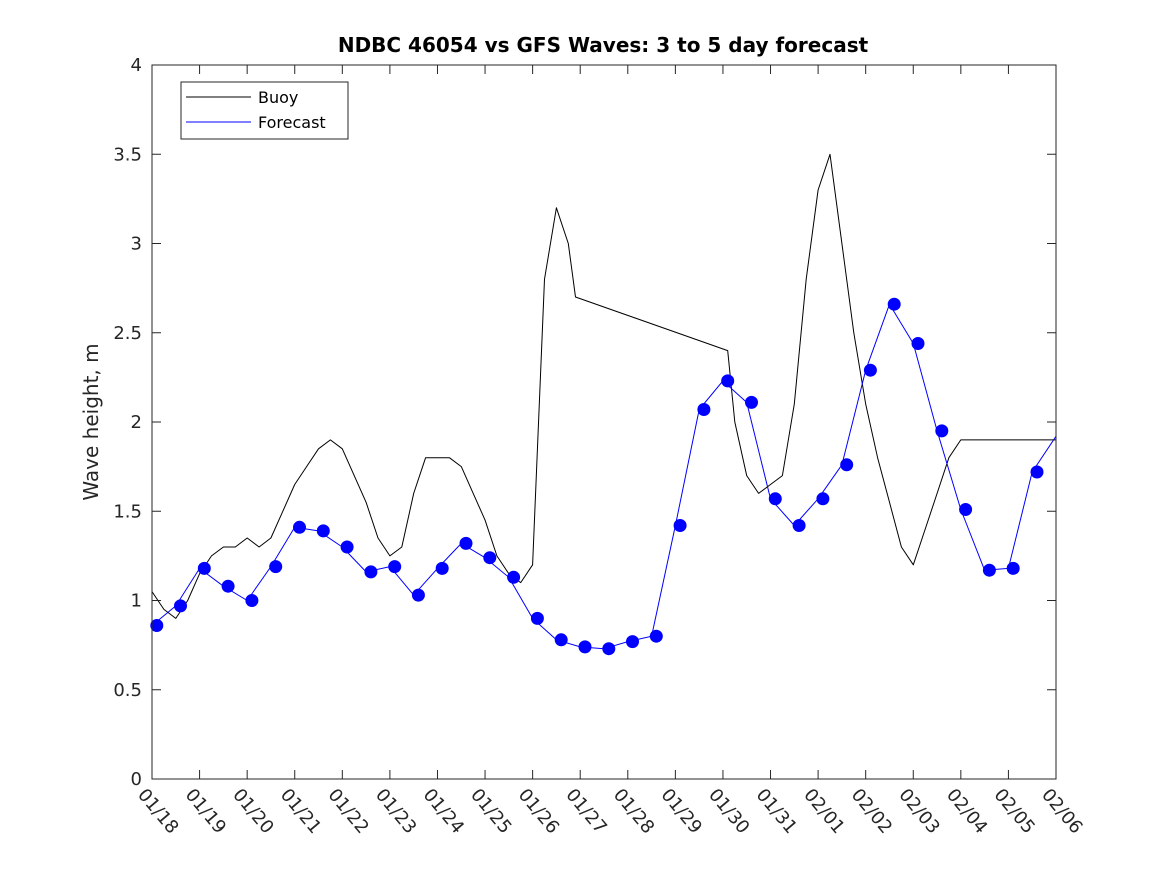  I want to click on y-tick-label: 4, so click(136, 65).